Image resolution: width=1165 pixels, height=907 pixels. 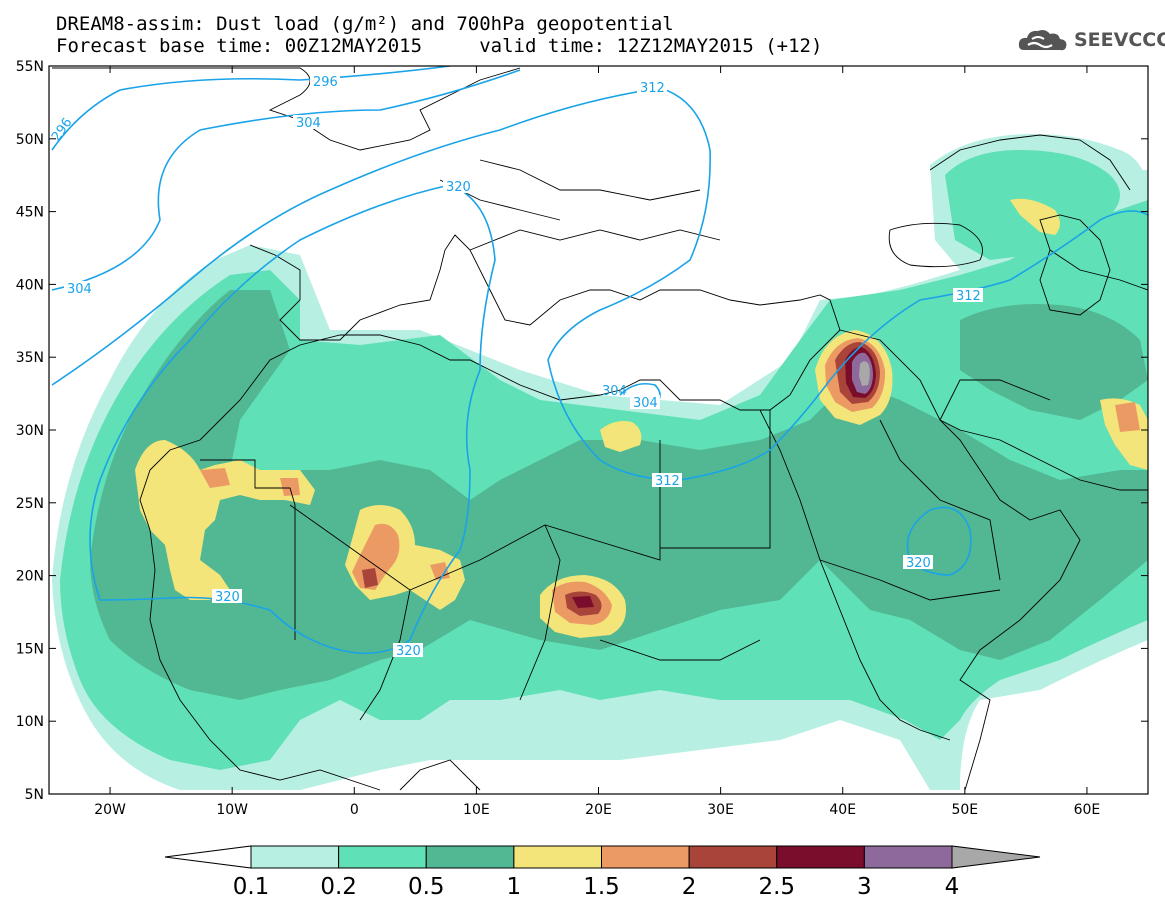 What do you see at coordinates (30, 504) in the screenshot?
I see `lat-tick-label: 25N` at bounding box center [30, 504].